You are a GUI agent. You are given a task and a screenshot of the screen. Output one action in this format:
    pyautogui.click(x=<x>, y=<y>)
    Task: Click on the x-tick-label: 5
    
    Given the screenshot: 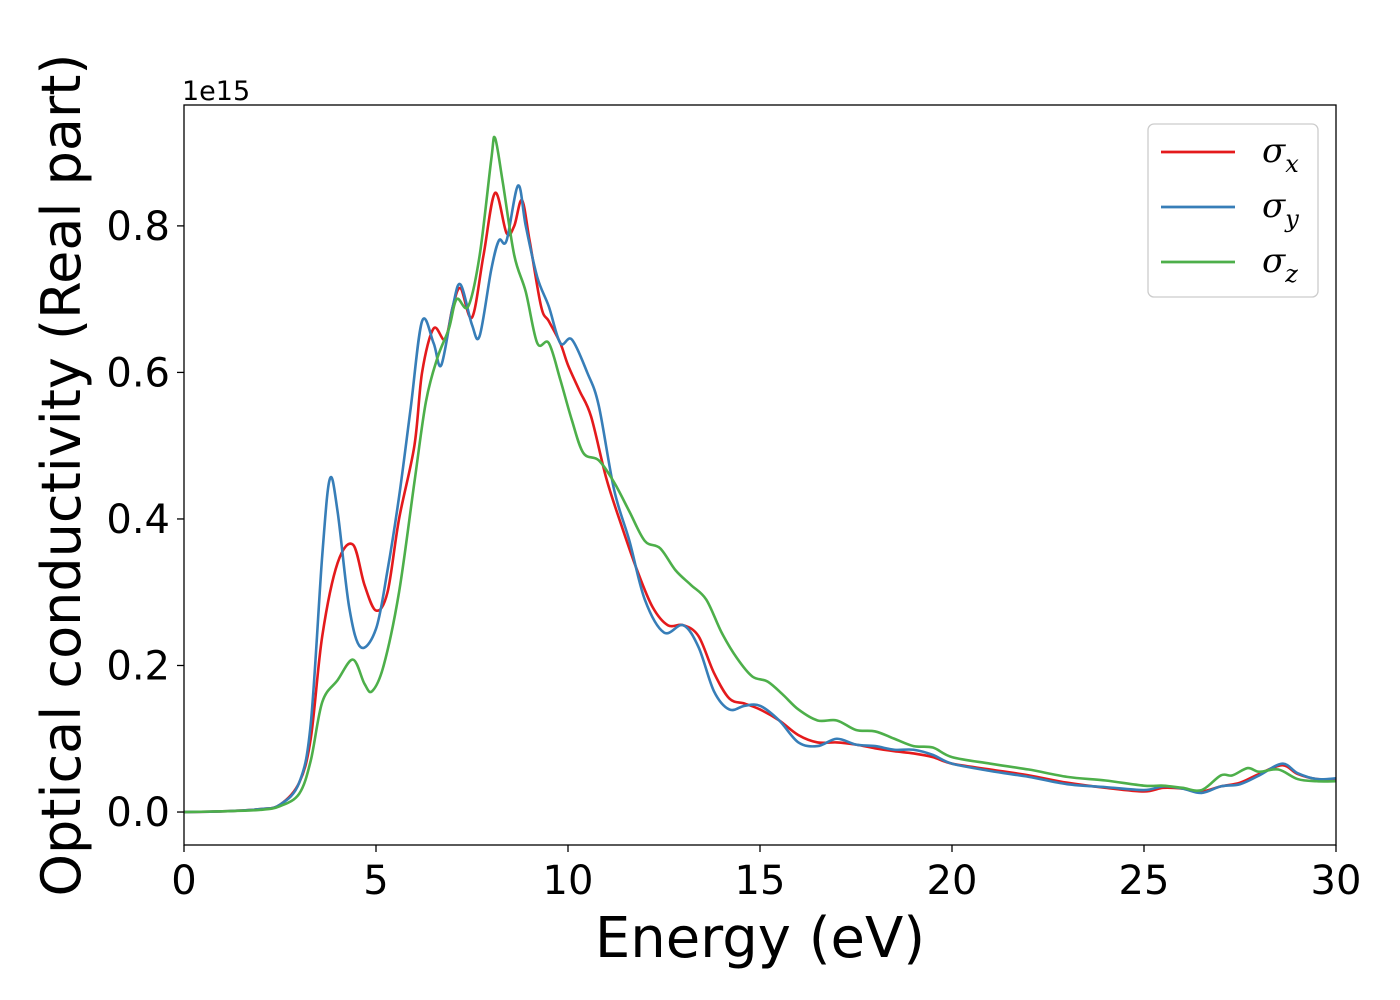 What is the action you would take?
    pyautogui.click(x=375, y=881)
    